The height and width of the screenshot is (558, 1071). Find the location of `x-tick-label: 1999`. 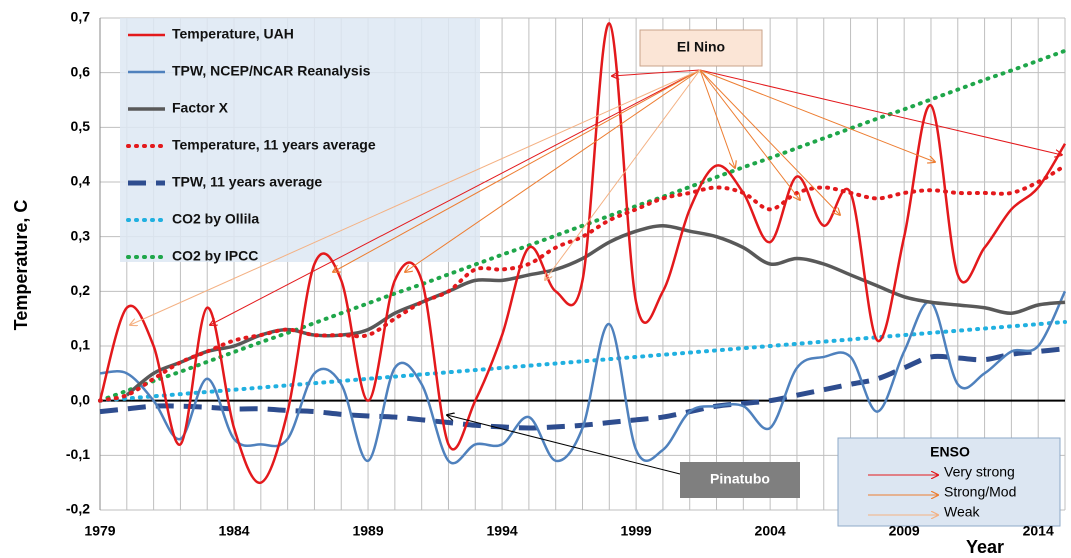

x-tick-label: 1999 is located at coordinates (636, 531).